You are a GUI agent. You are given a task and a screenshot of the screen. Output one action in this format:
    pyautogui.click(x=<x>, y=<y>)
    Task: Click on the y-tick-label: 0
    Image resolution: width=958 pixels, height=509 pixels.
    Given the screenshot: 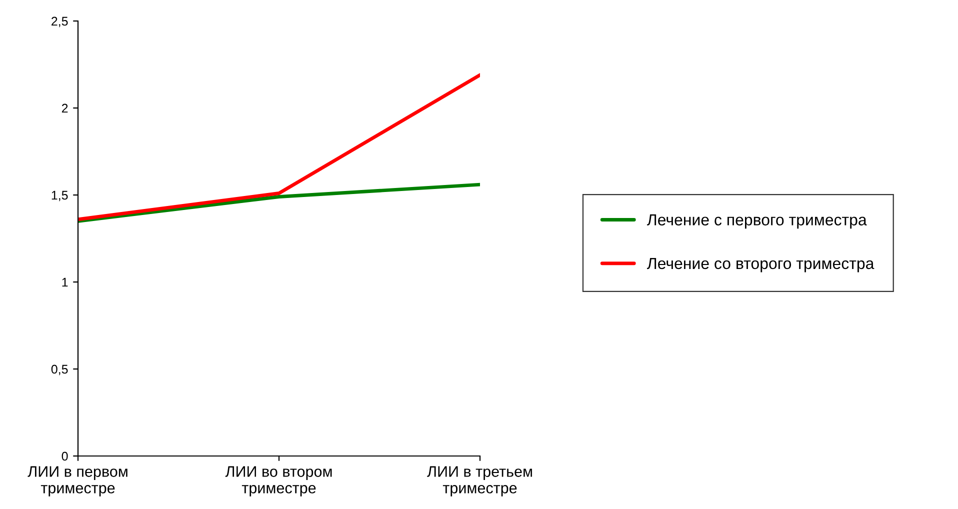 What is the action you would take?
    pyautogui.click(x=65, y=456)
    